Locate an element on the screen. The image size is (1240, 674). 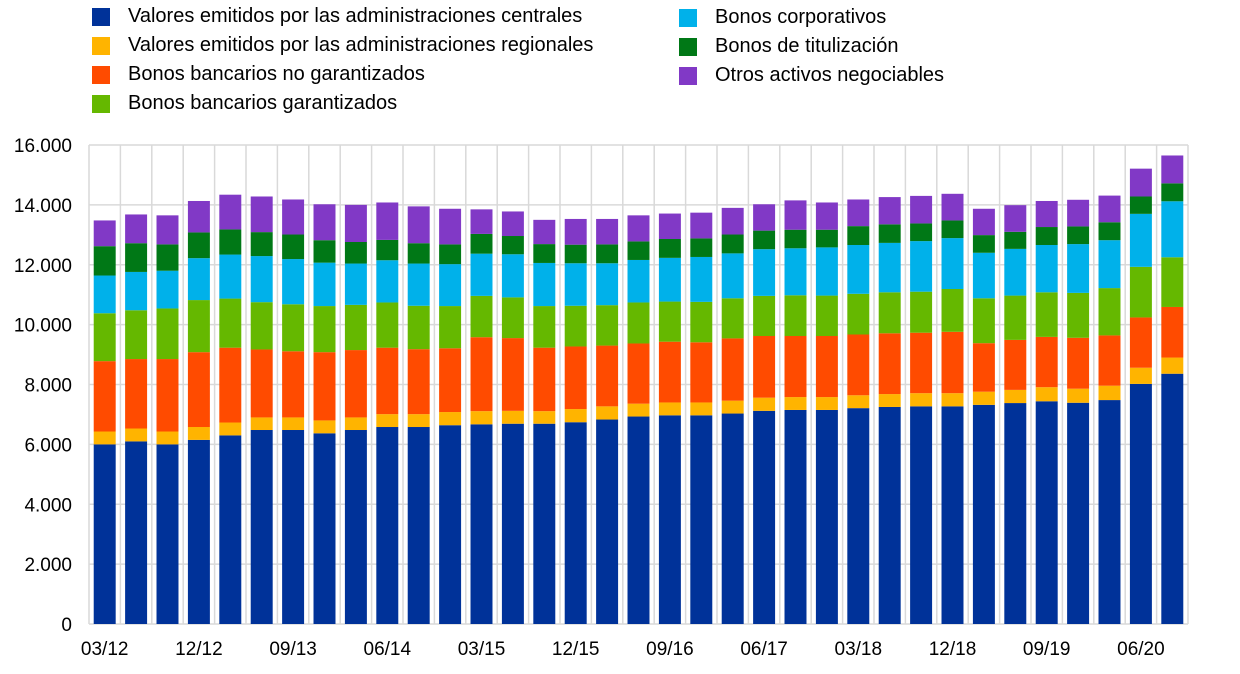
bar-segment-12-16-s1 is located at coordinates (701, 409).